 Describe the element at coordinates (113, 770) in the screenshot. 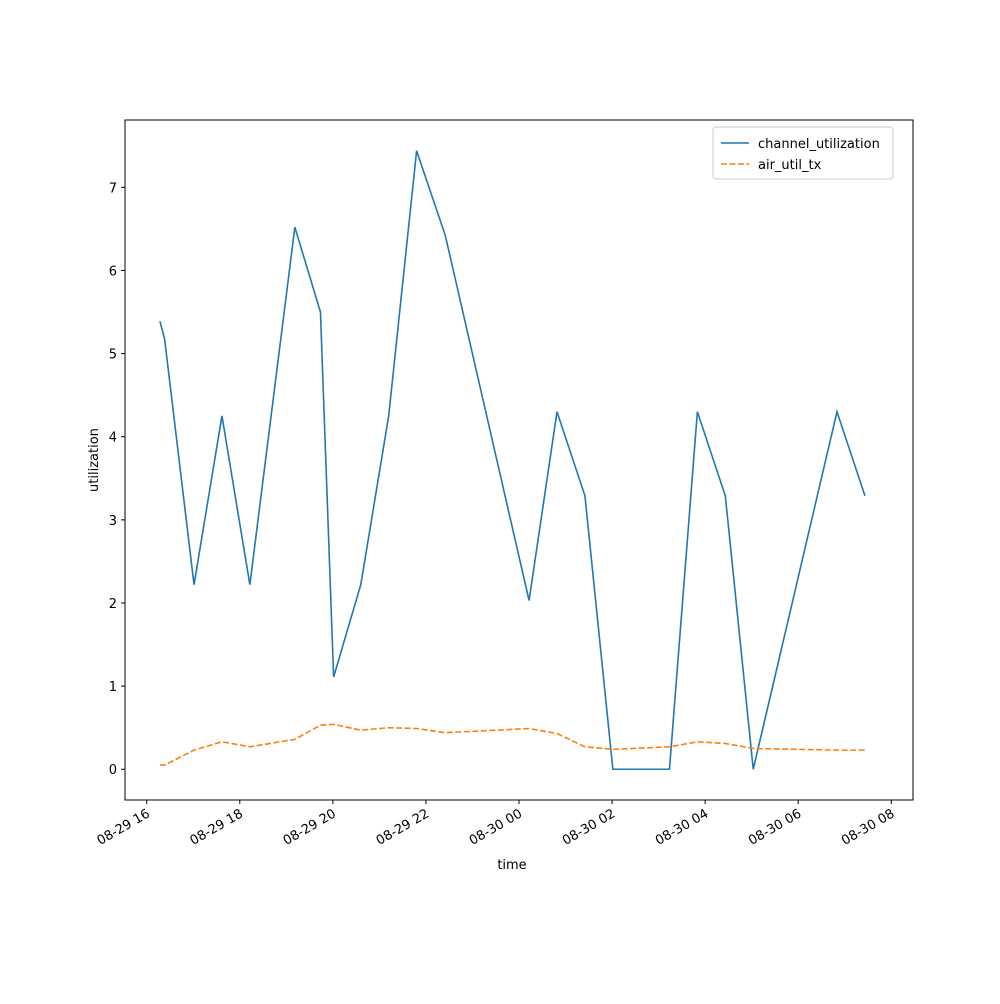

I see `y-tick-label: 0` at that location.